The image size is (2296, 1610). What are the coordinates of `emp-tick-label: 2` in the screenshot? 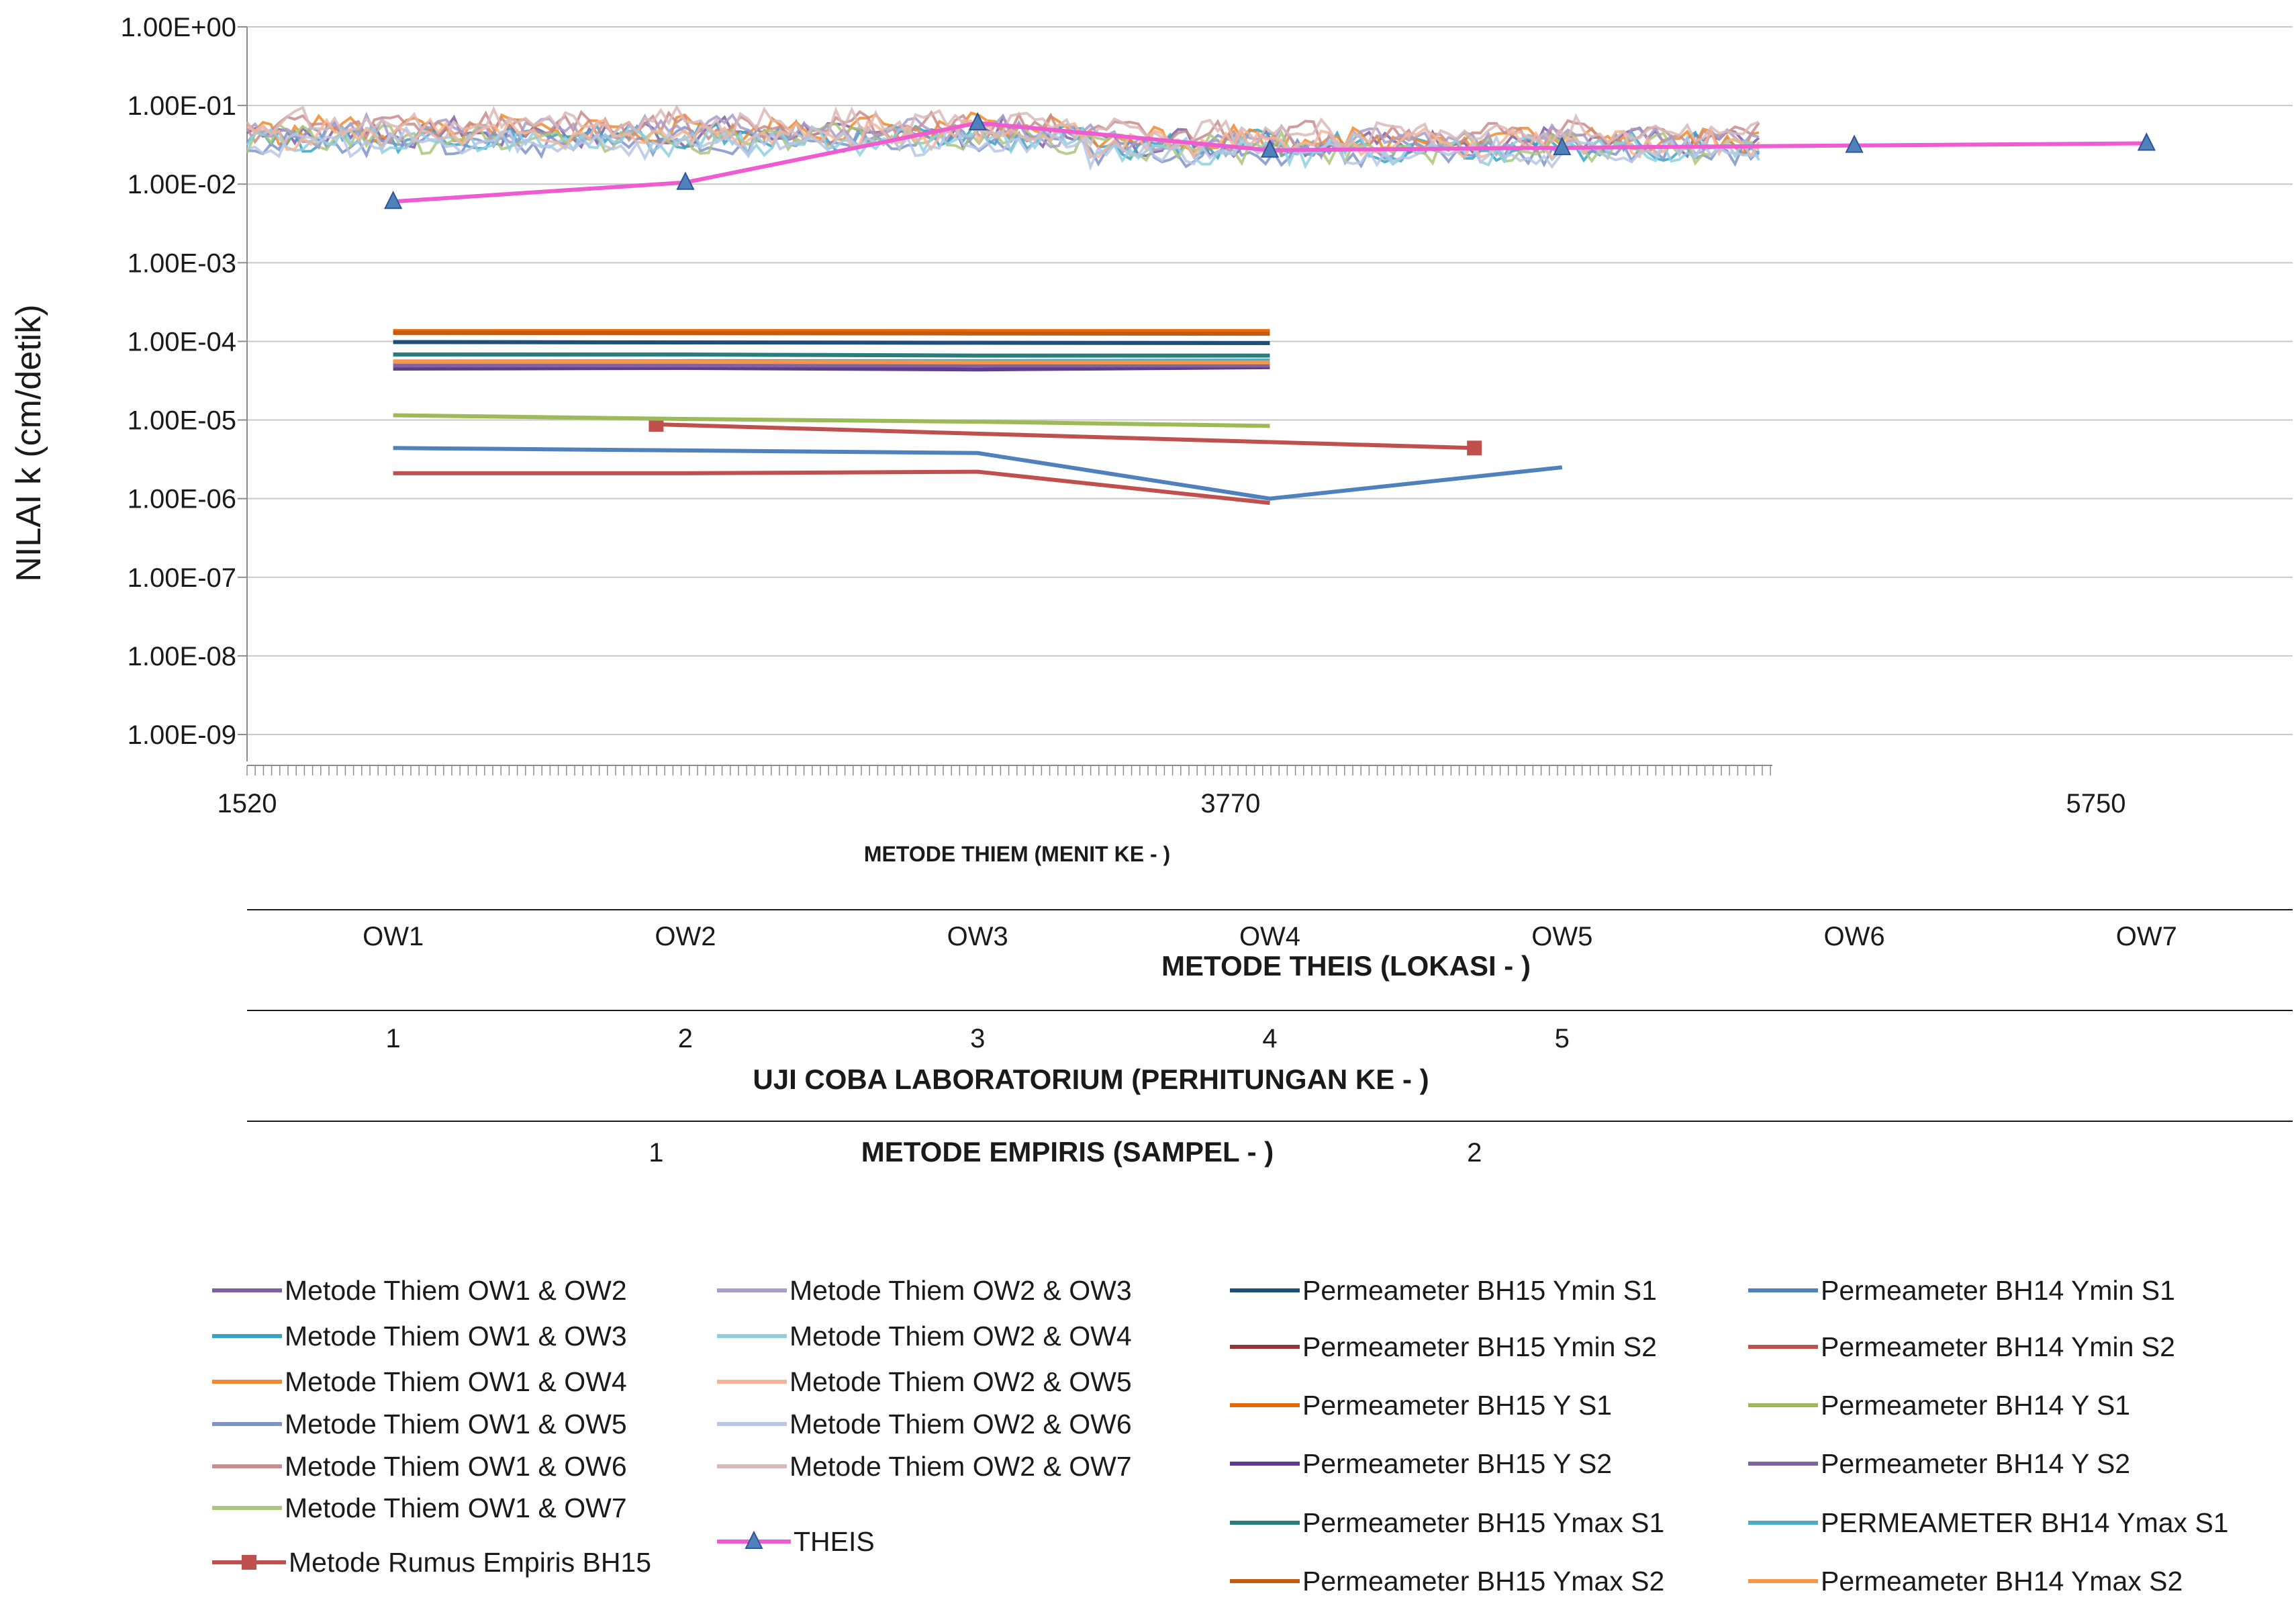 It's located at (1474, 1153).